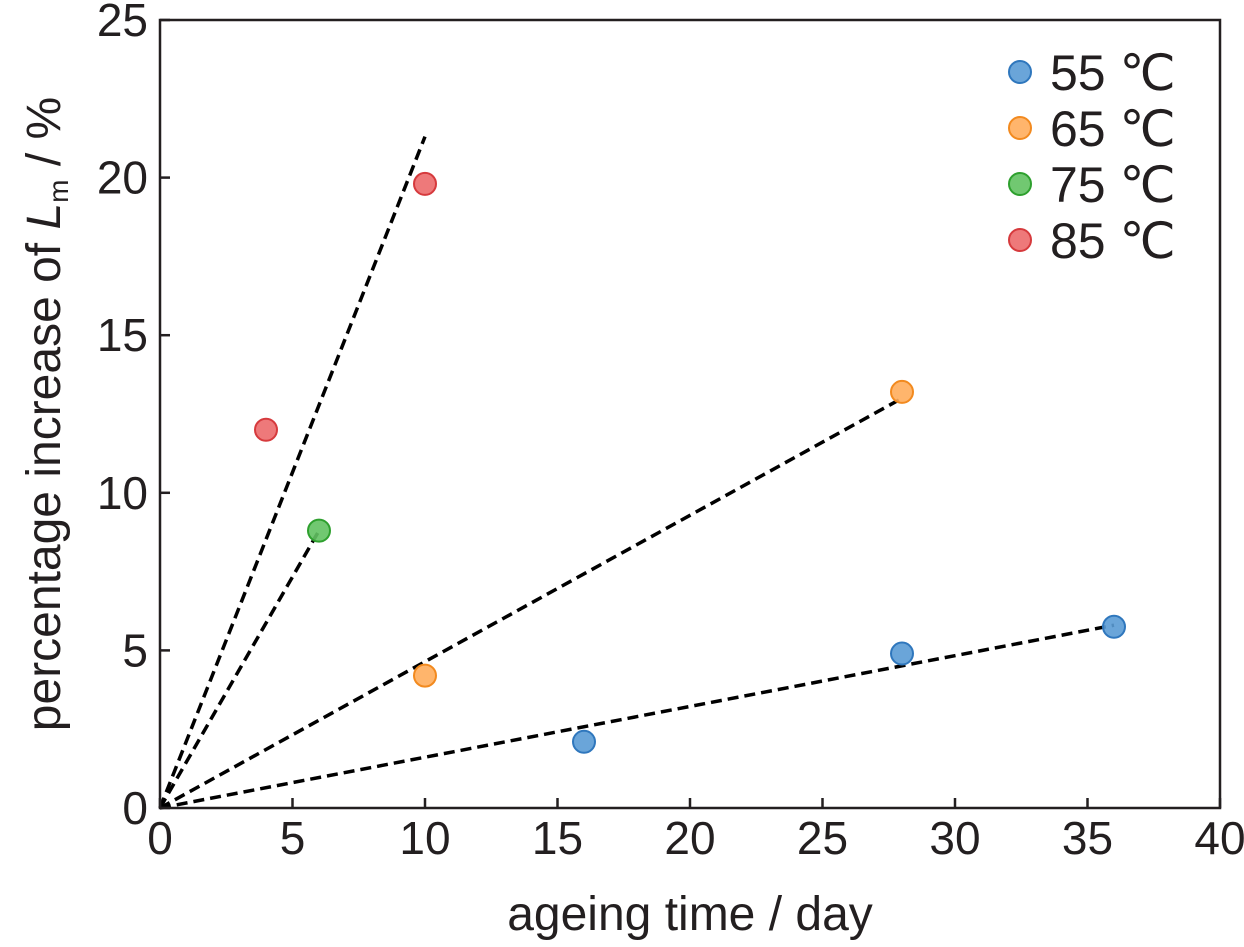 The height and width of the screenshot is (947, 1244). Describe the element at coordinates (44, 481) in the screenshot. I see `y-axis-title-prefix: percentage increase of` at that location.